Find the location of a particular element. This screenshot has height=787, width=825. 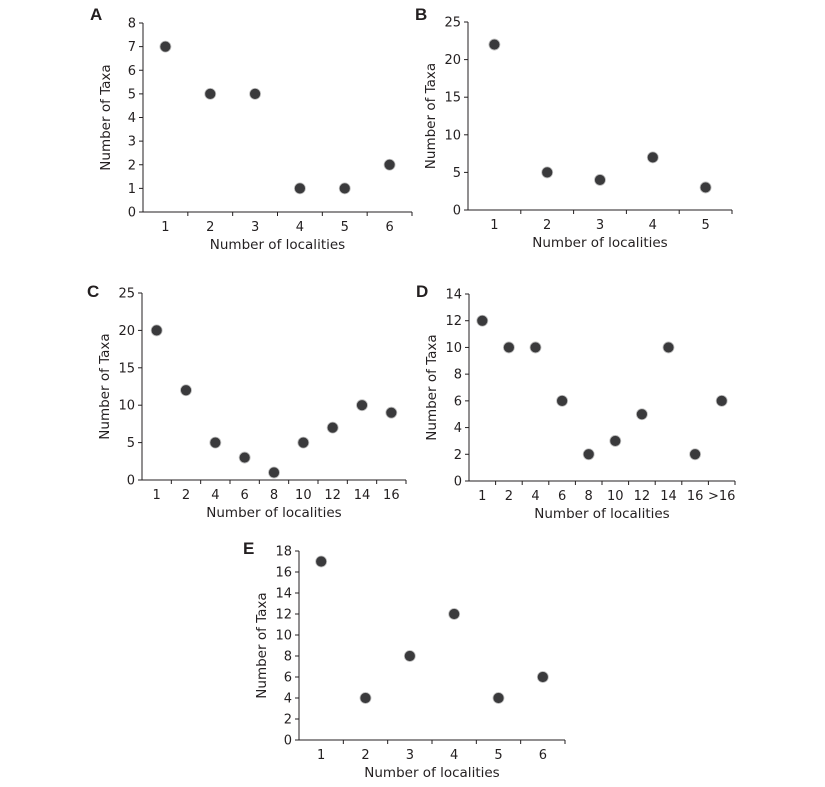

data-point: >16: 6 is located at coordinates (721, 400).